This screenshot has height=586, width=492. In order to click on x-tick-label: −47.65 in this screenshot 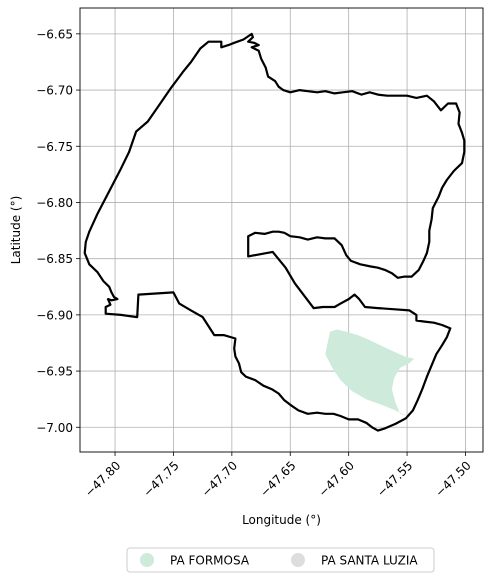, I will do `click(277, 478)`.